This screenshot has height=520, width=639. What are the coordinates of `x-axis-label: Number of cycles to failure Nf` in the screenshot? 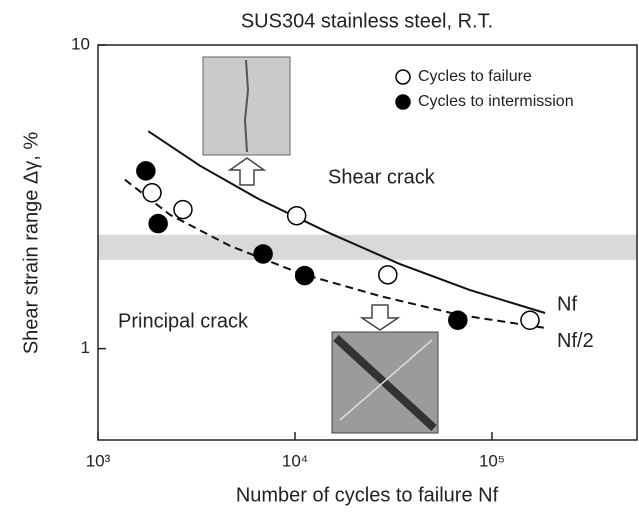 It's located at (367, 495).